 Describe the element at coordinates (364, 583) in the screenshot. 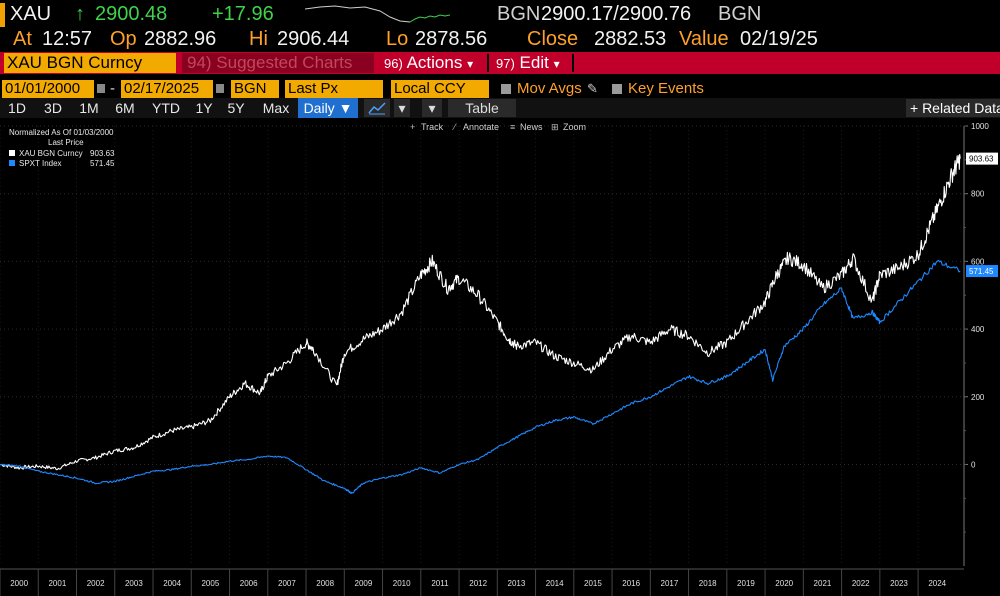

I see `x-tick-label: 2009` at that location.